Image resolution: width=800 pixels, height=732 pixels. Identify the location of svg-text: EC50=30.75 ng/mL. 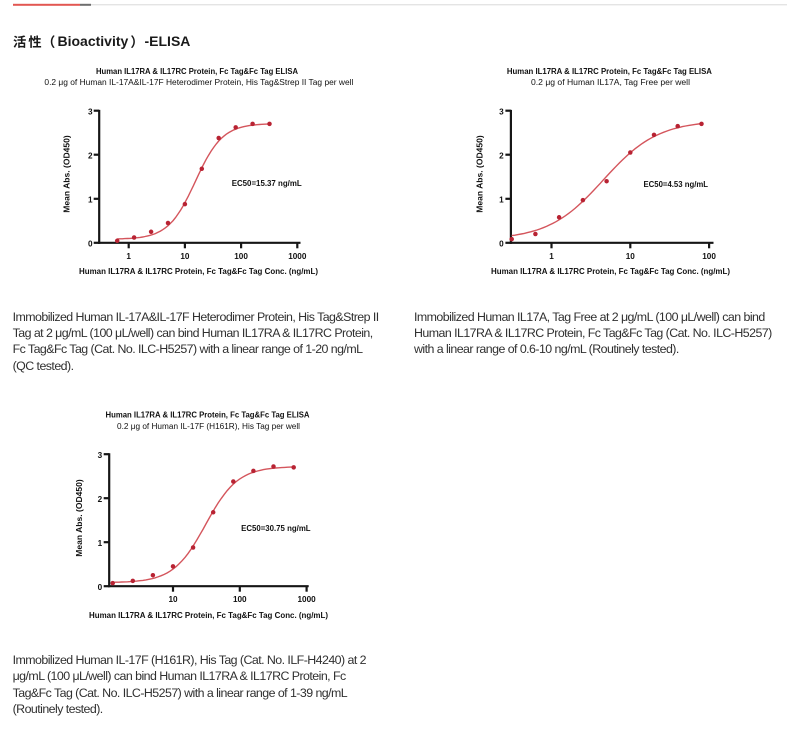
(276, 528).